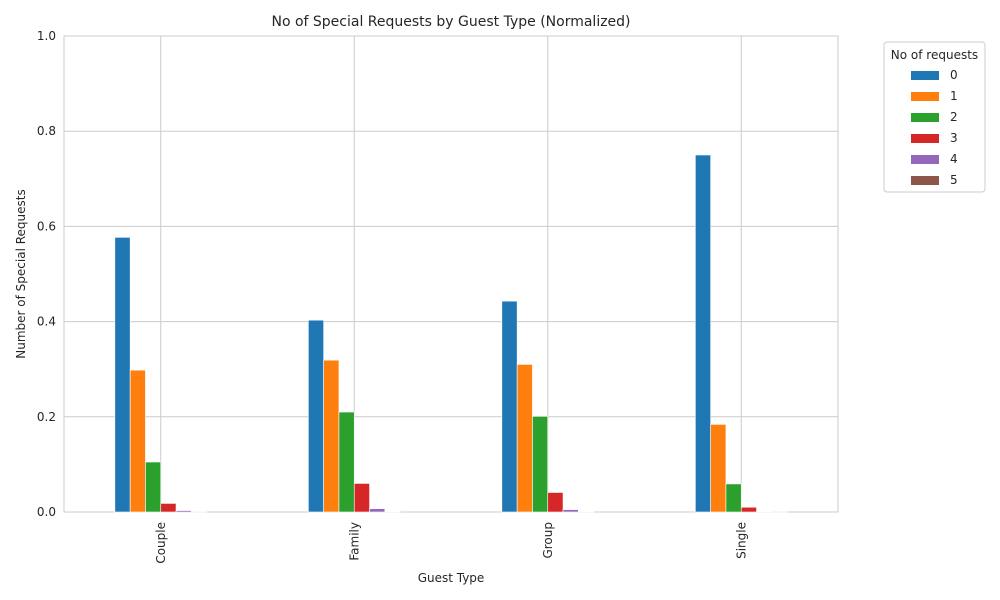 Image resolution: width=1000 pixels, height=600 pixels. Describe the element at coordinates (46, 417) in the screenshot. I see `y-tick-label: 0.2` at that location.